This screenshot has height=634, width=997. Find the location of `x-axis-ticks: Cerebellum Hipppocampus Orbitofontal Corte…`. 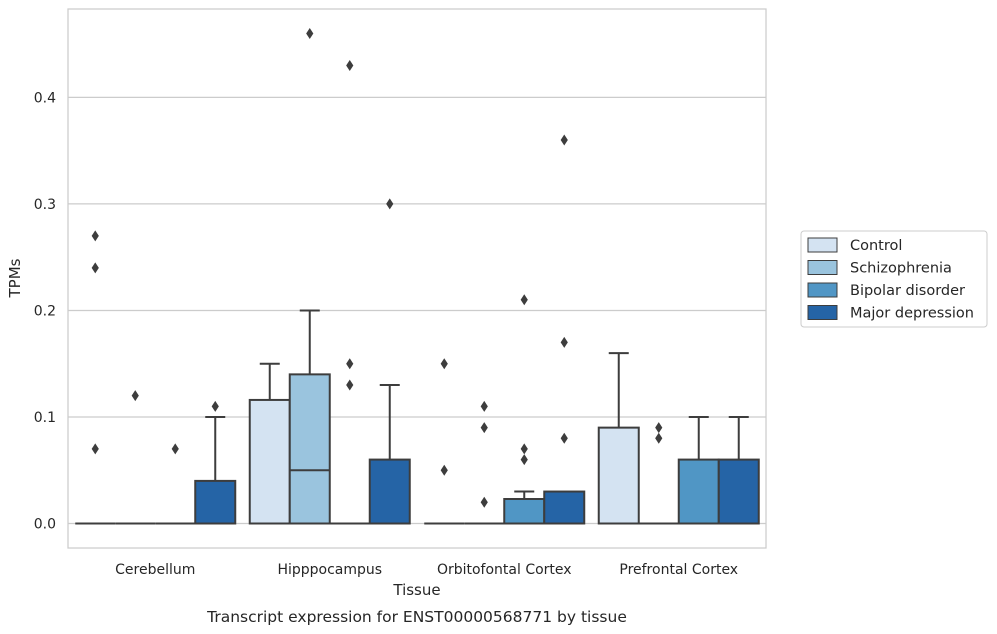

x-axis-ticks: Cerebellum Hipppocampus Orbitofontal Corte… is located at coordinates (426, 570).